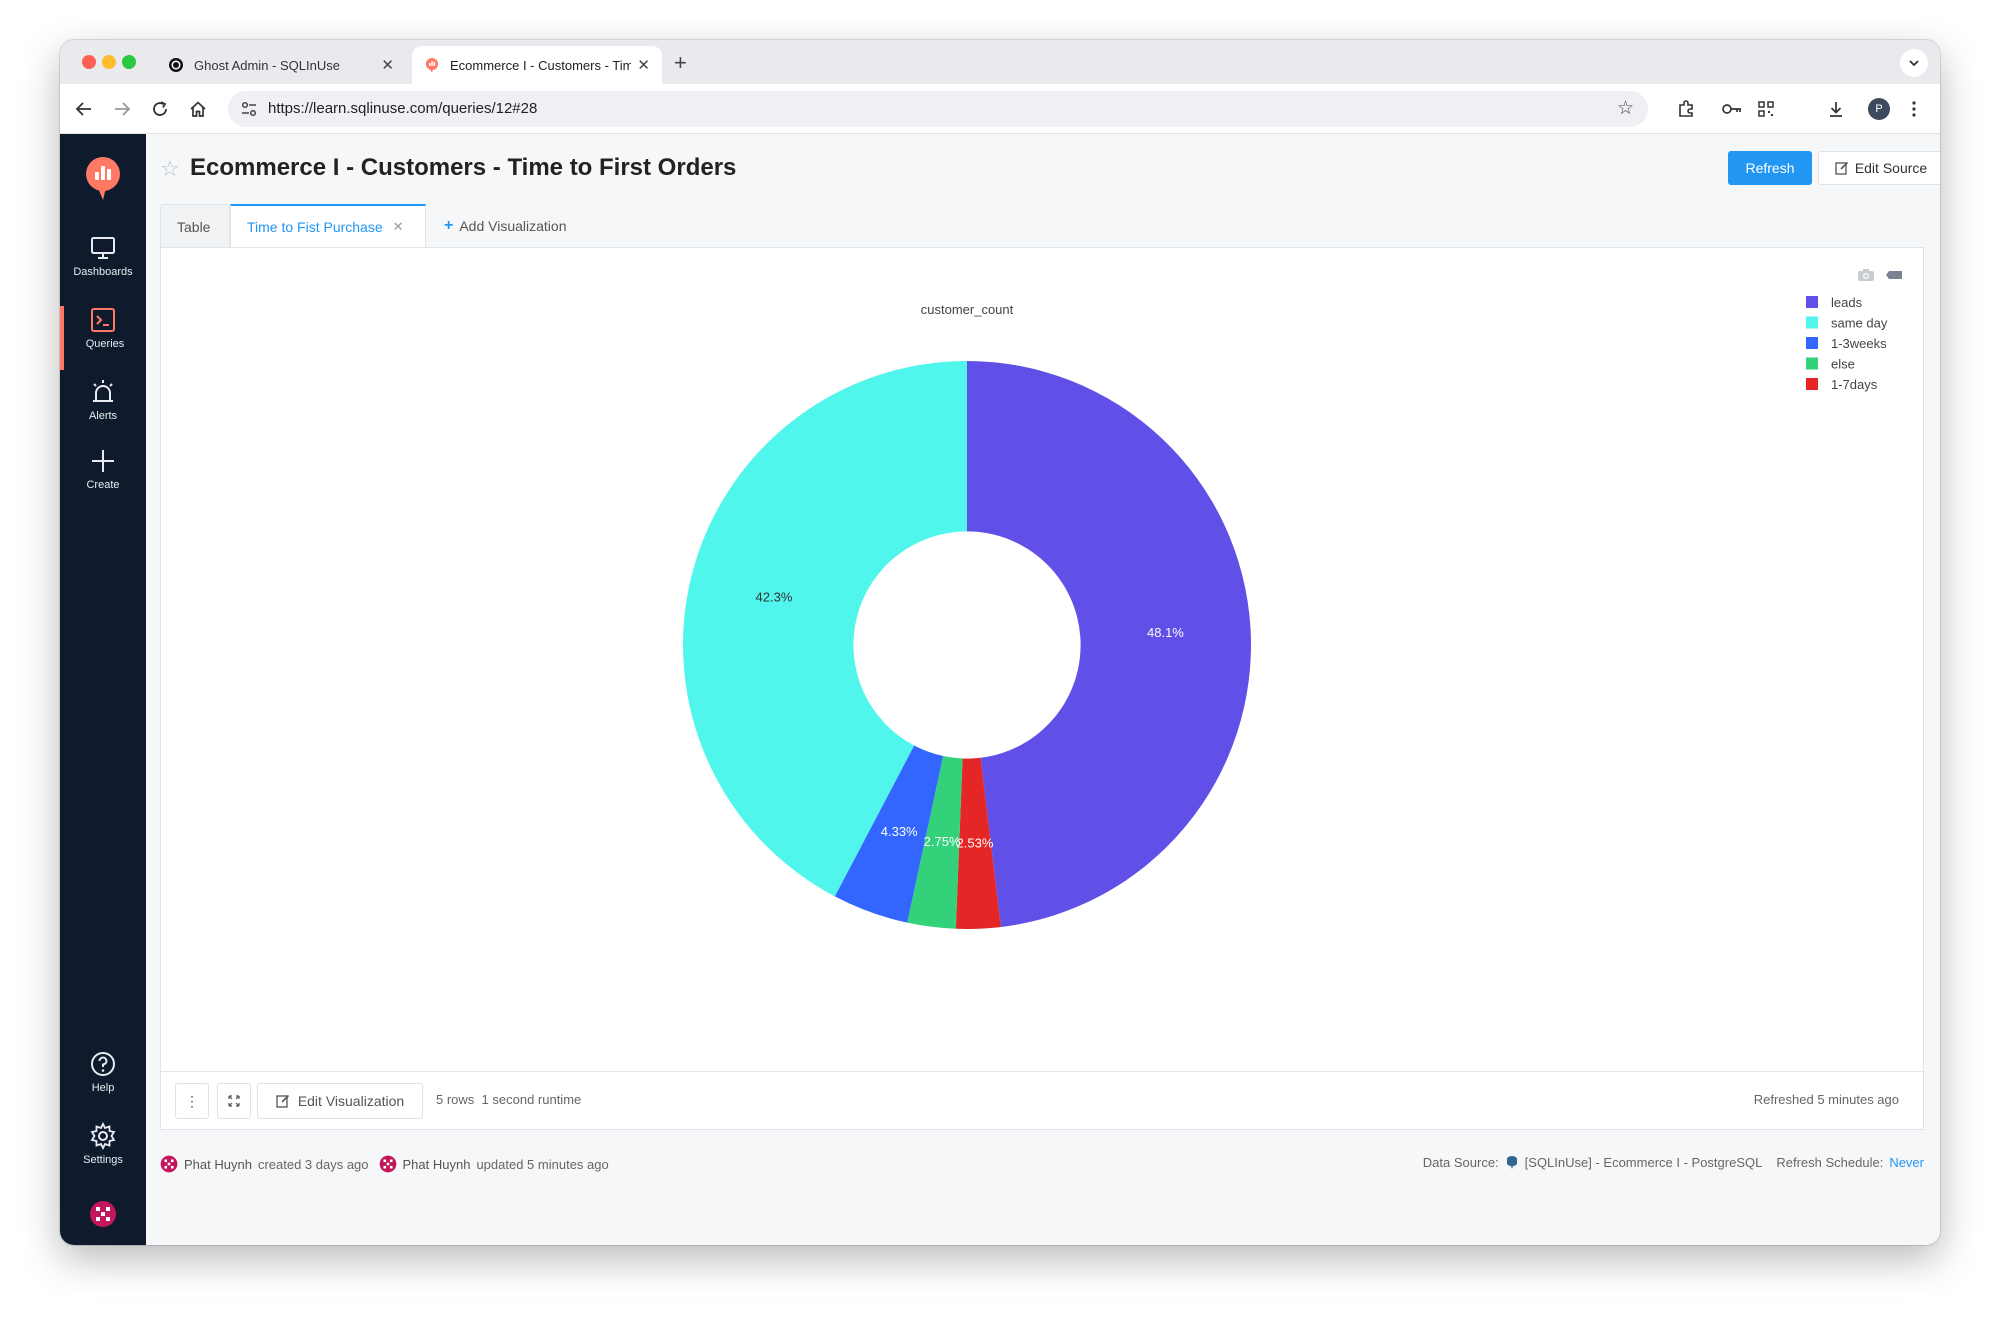  What do you see at coordinates (1460, 1162) in the screenshot?
I see `data-source-label: Data Source:` at bounding box center [1460, 1162].